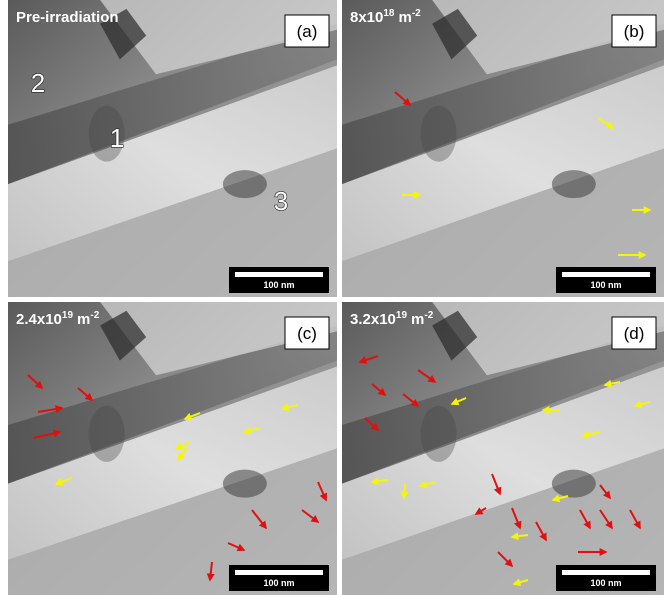 The height and width of the screenshot is (595, 664). I want to click on title-base: 3.2x10, so click(373, 319).